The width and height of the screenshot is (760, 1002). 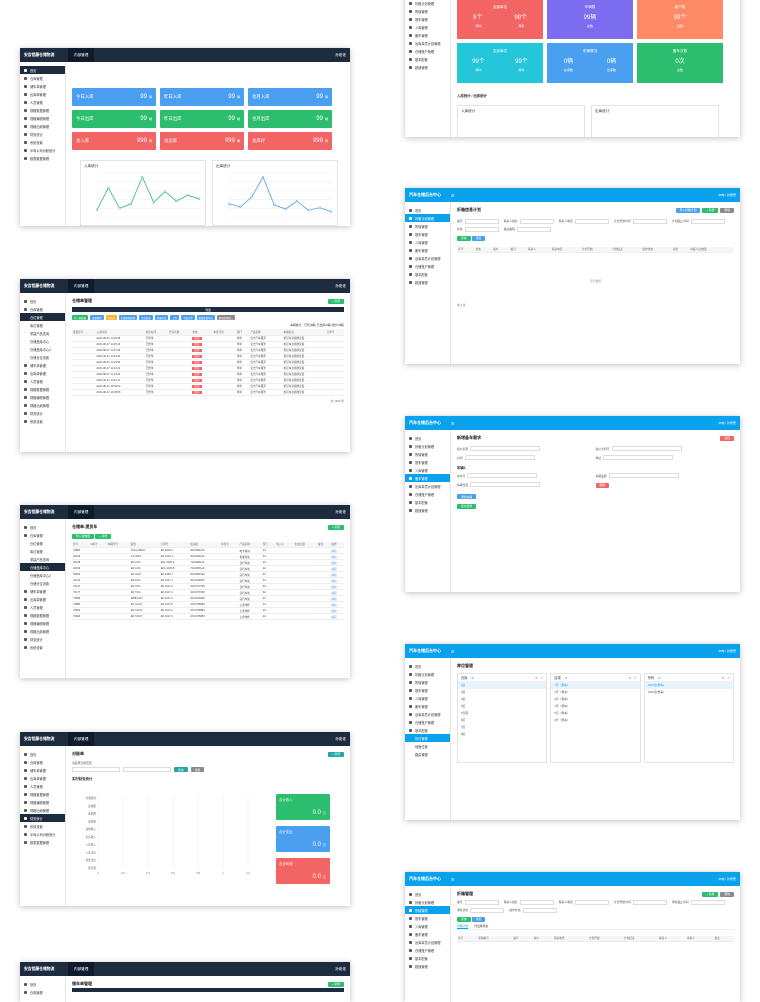 I want to click on column-header: 入库时间, so click(x=120, y=332).